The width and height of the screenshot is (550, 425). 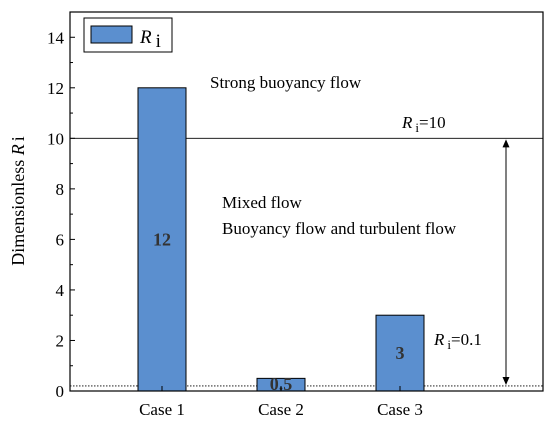 I want to click on bar-label-1: 12, so click(x=162, y=239).